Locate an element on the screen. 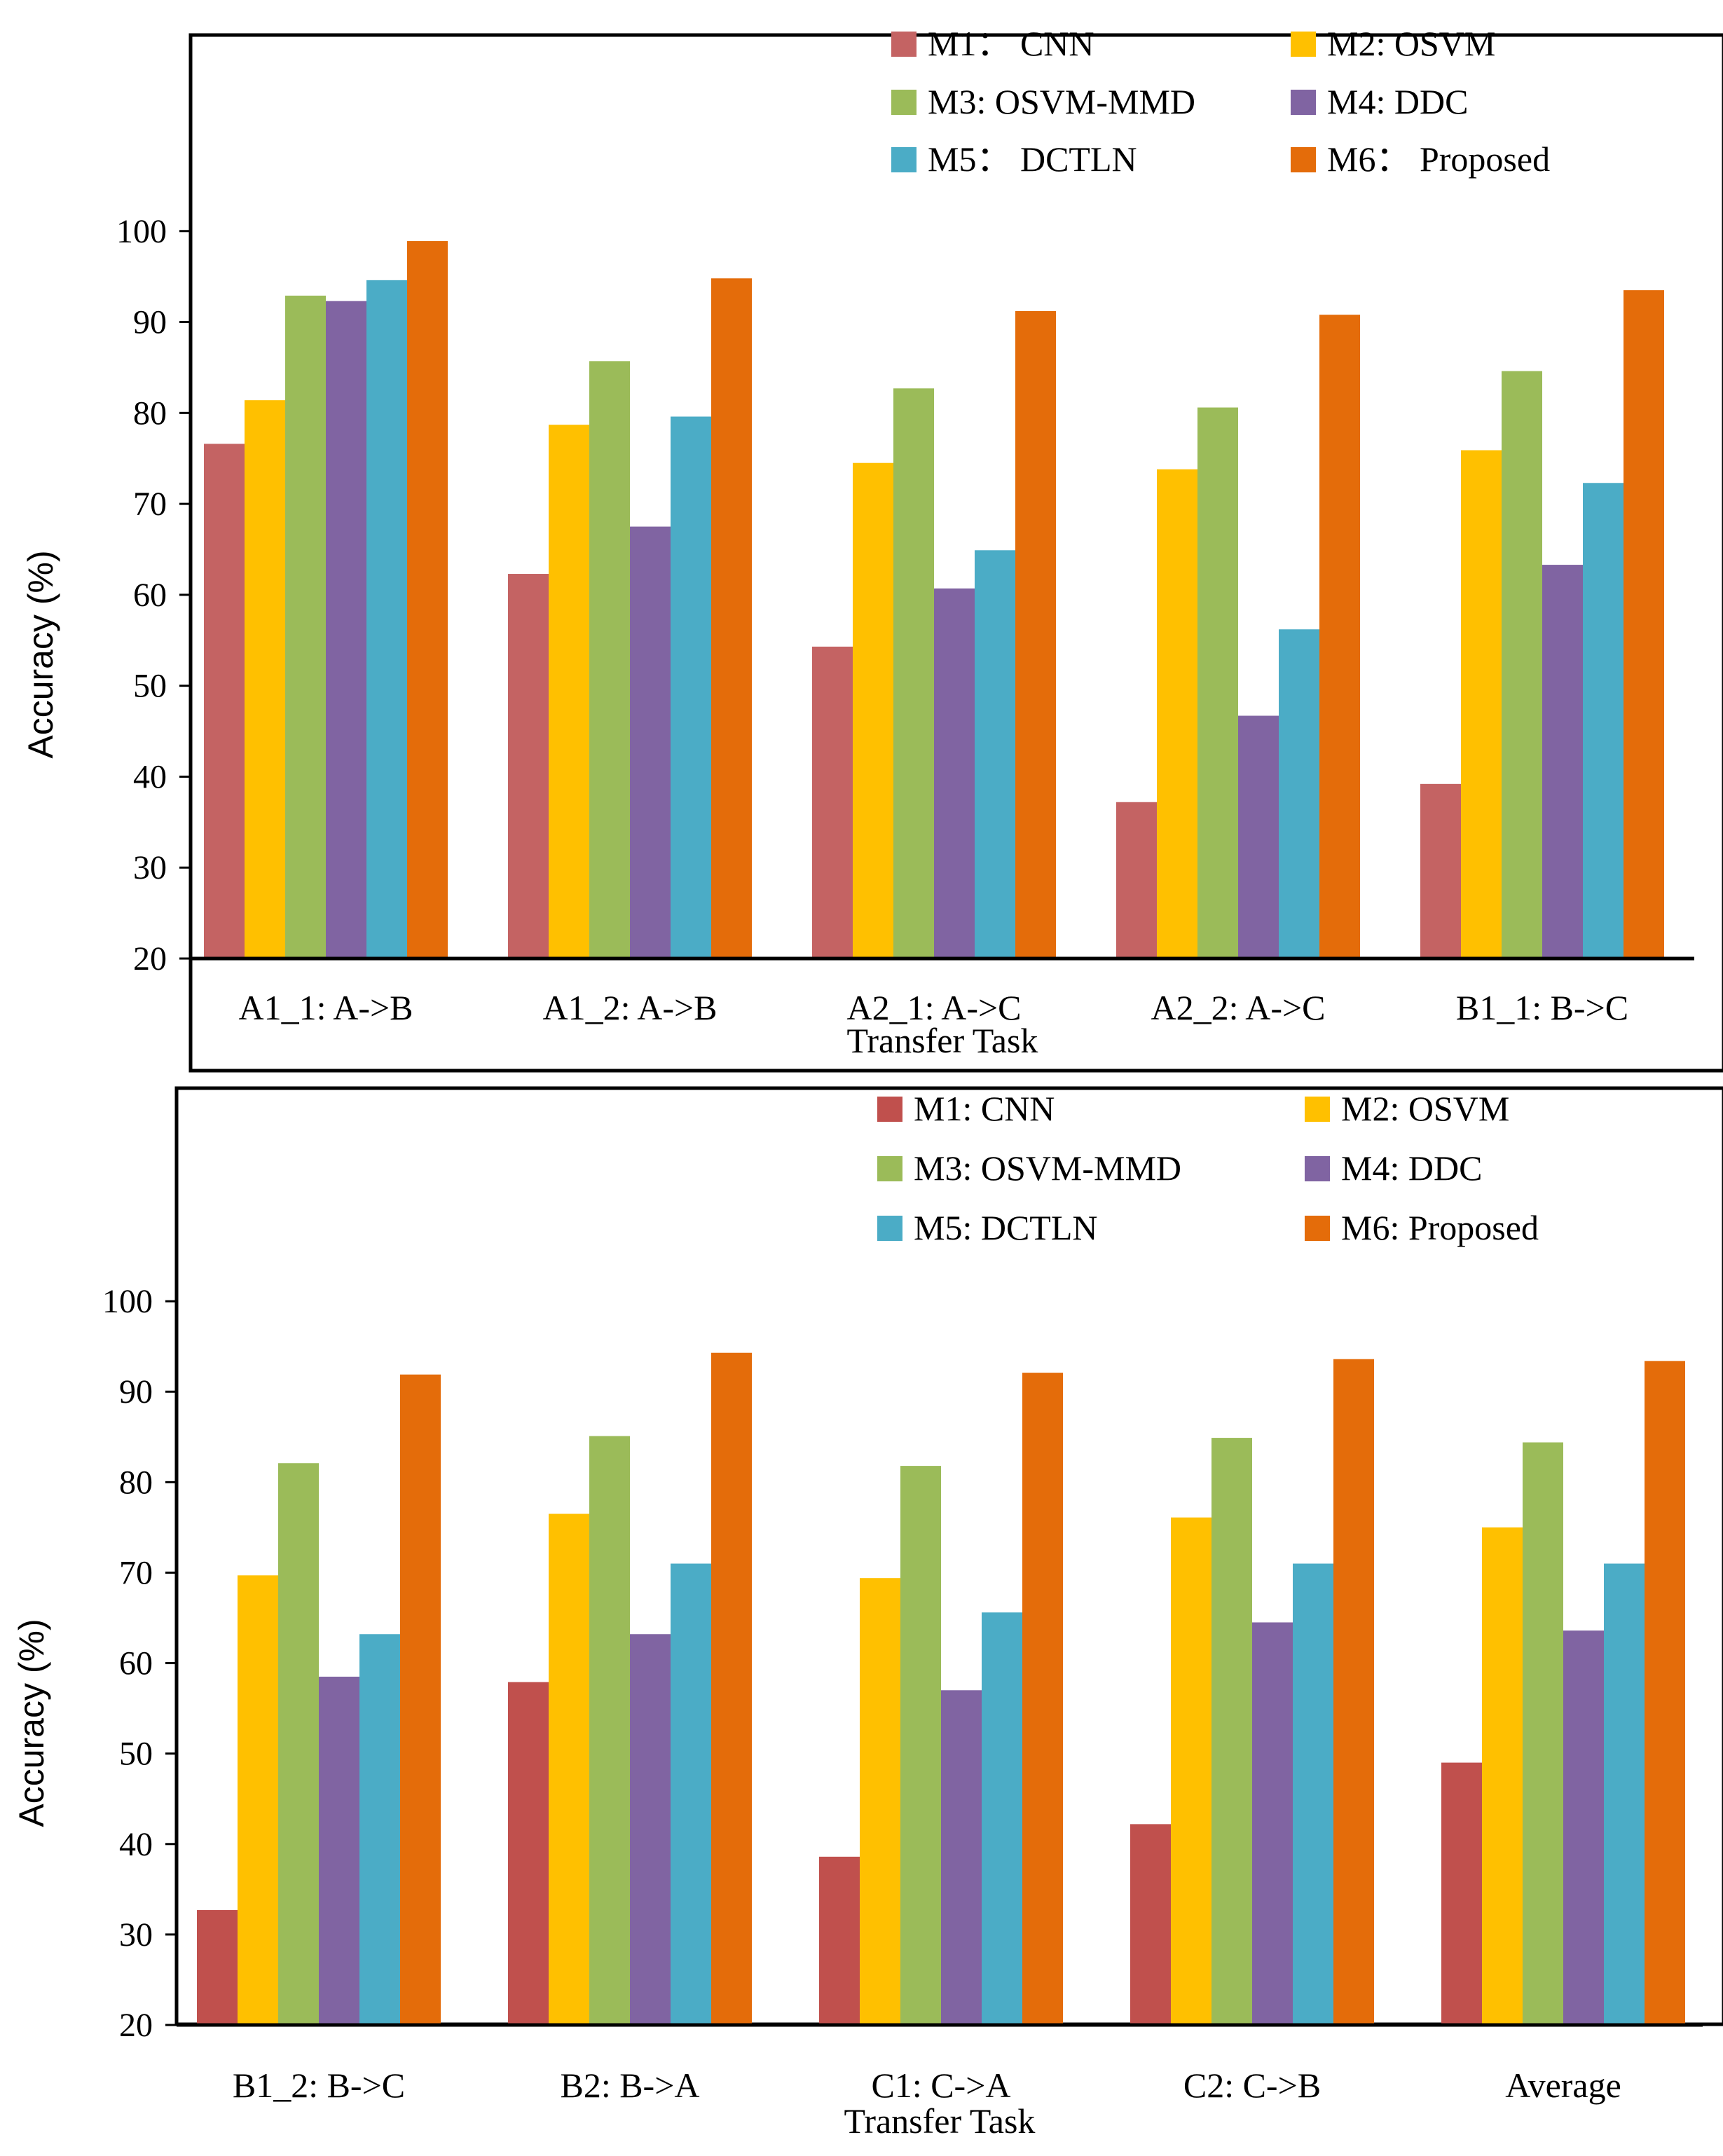 Image resolution: width=1723 pixels, height=2156 pixels. x-tick-label: B1_1: B->C is located at coordinates (1542, 1007).